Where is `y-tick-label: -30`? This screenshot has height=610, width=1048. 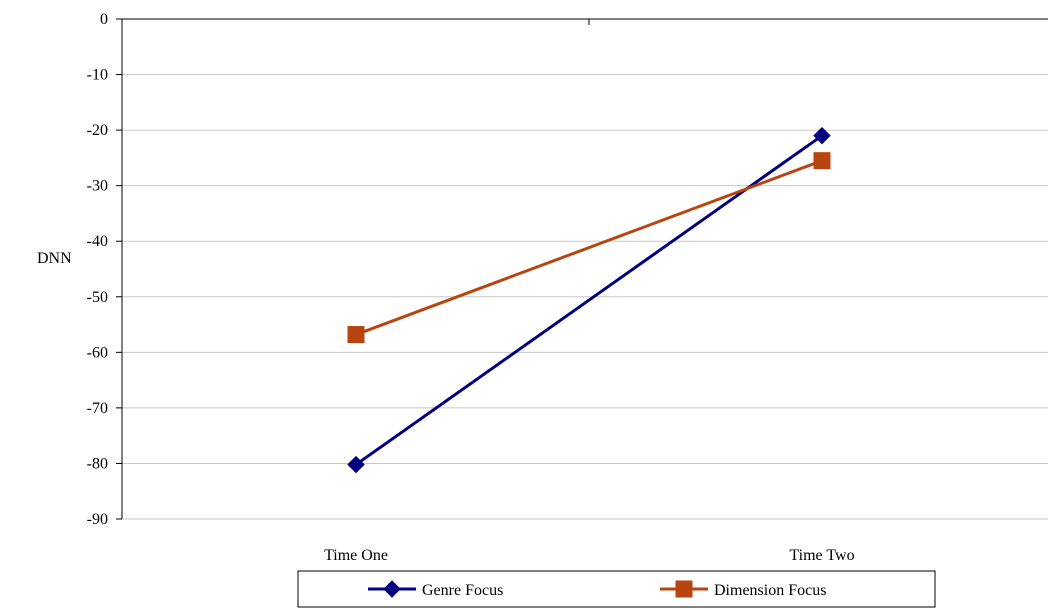 y-tick-label: -30 is located at coordinates (97, 186).